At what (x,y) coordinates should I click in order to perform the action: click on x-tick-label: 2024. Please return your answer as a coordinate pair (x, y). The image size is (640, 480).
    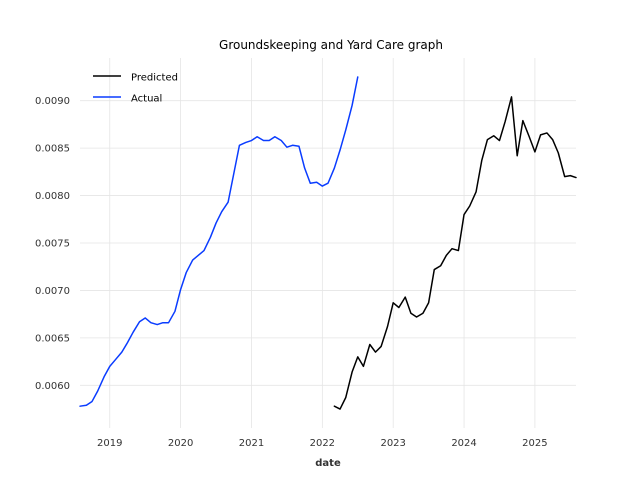
    Looking at the image, I should click on (463, 443).